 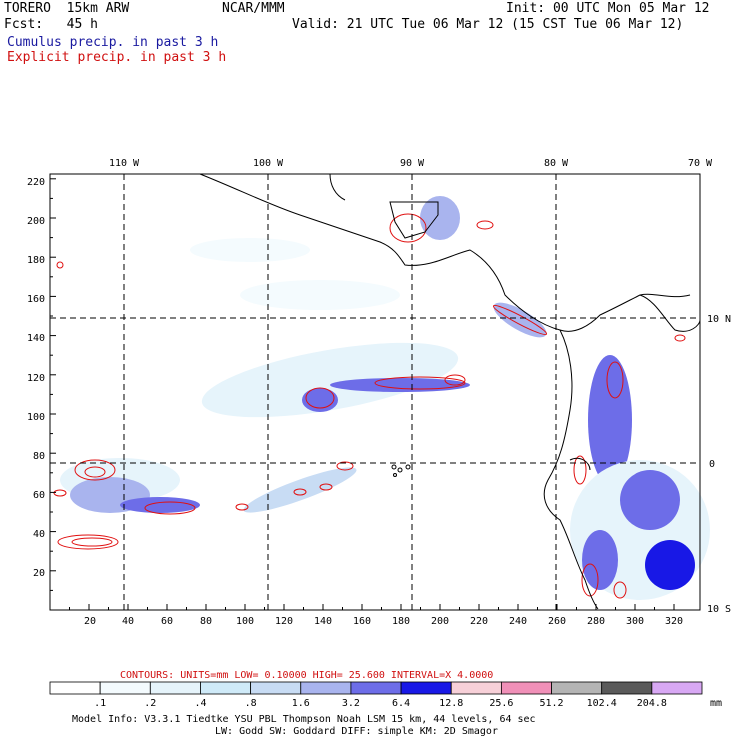 I want to click on x-tick-label: 60, so click(x=167, y=621).